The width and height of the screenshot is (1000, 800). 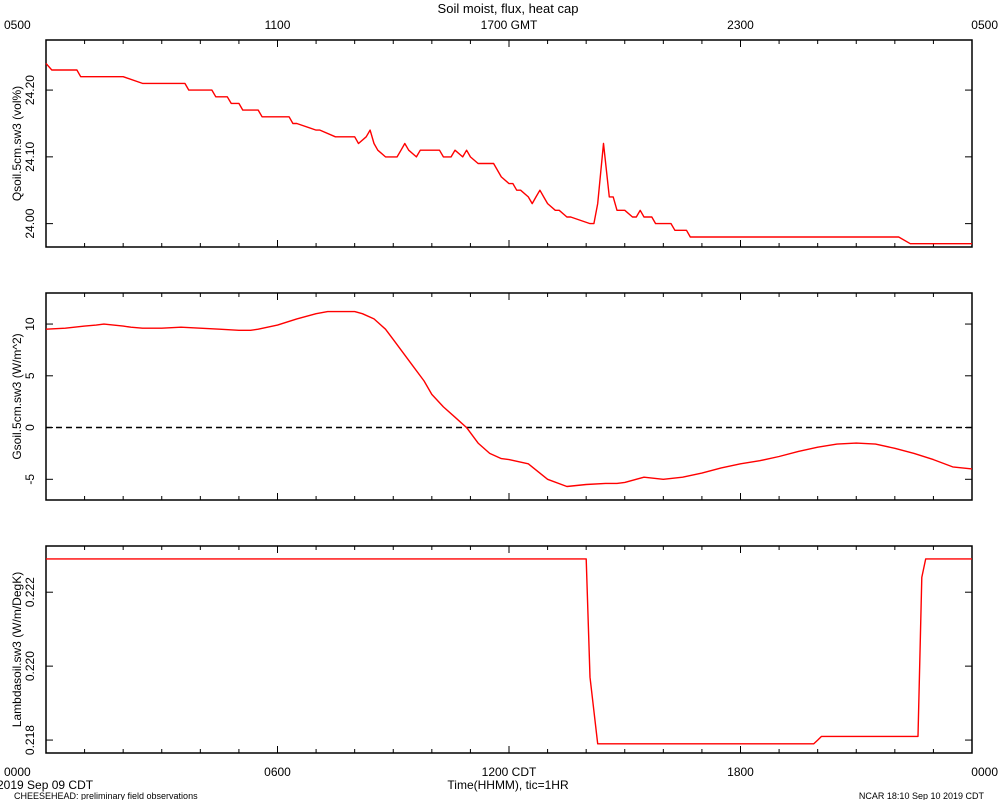 What do you see at coordinates (509, 772) in the screenshot?
I see `bottom-tick-label: 1200 CDT` at bounding box center [509, 772].